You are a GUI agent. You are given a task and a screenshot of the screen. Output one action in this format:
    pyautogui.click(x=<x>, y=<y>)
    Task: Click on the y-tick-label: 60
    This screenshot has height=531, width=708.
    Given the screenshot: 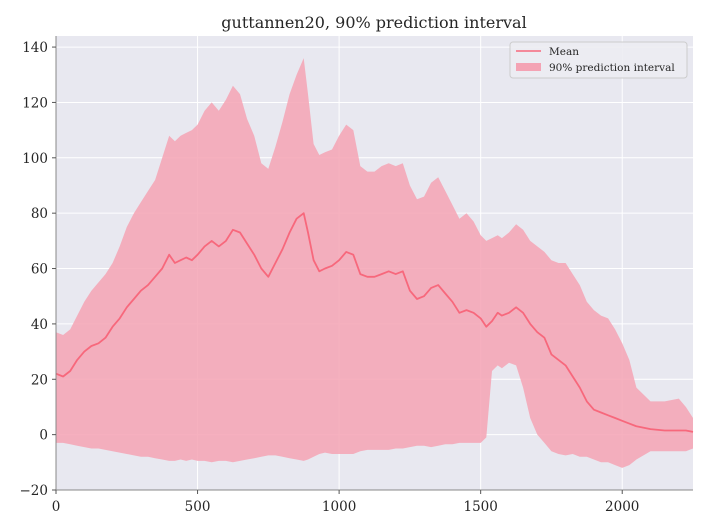 What is the action you would take?
    pyautogui.click(x=39, y=270)
    